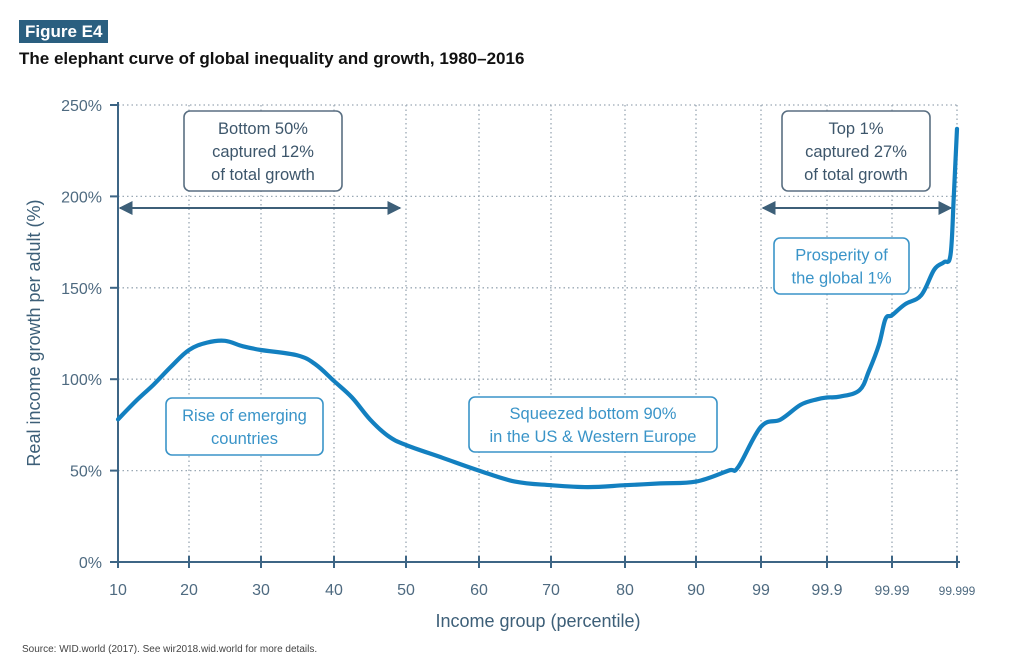 This screenshot has height=670, width=1014. What do you see at coordinates (406, 590) in the screenshot?
I see `x-tick-label: 50` at bounding box center [406, 590].